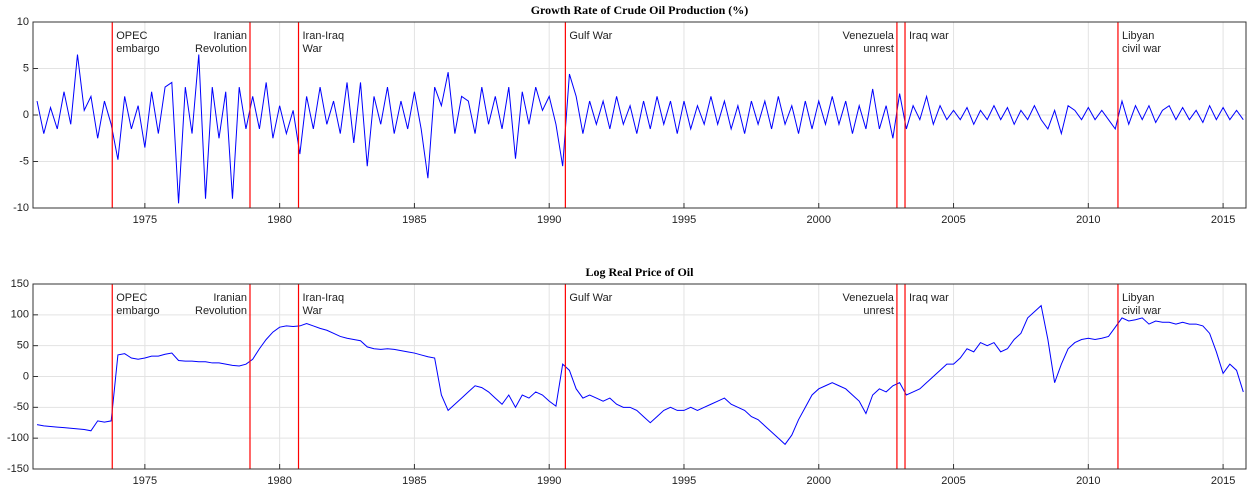 The width and height of the screenshot is (1247, 493). I want to click on y-tick-label: 10, so click(23, 22).